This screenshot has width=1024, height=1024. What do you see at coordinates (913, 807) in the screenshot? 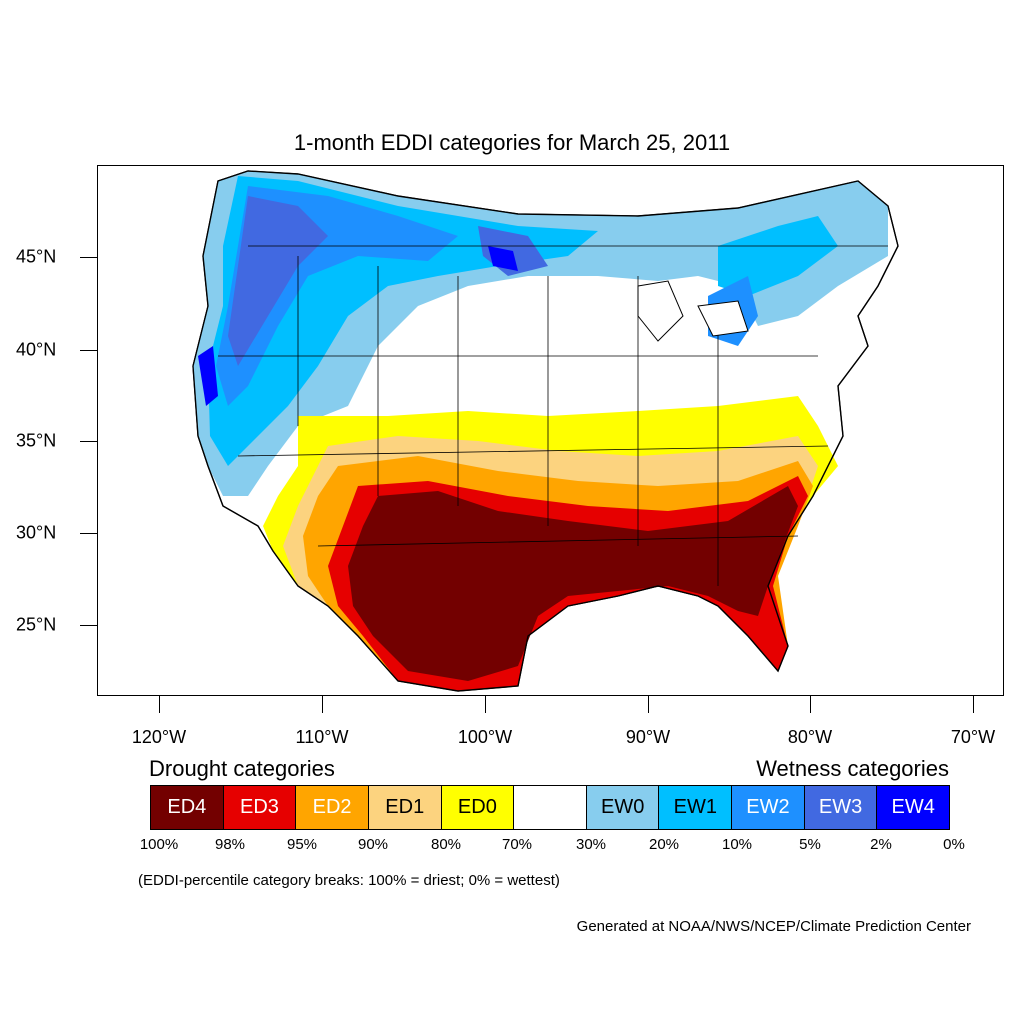
I see `legend-category-ew4: EW4` at bounding box center [913, 807].